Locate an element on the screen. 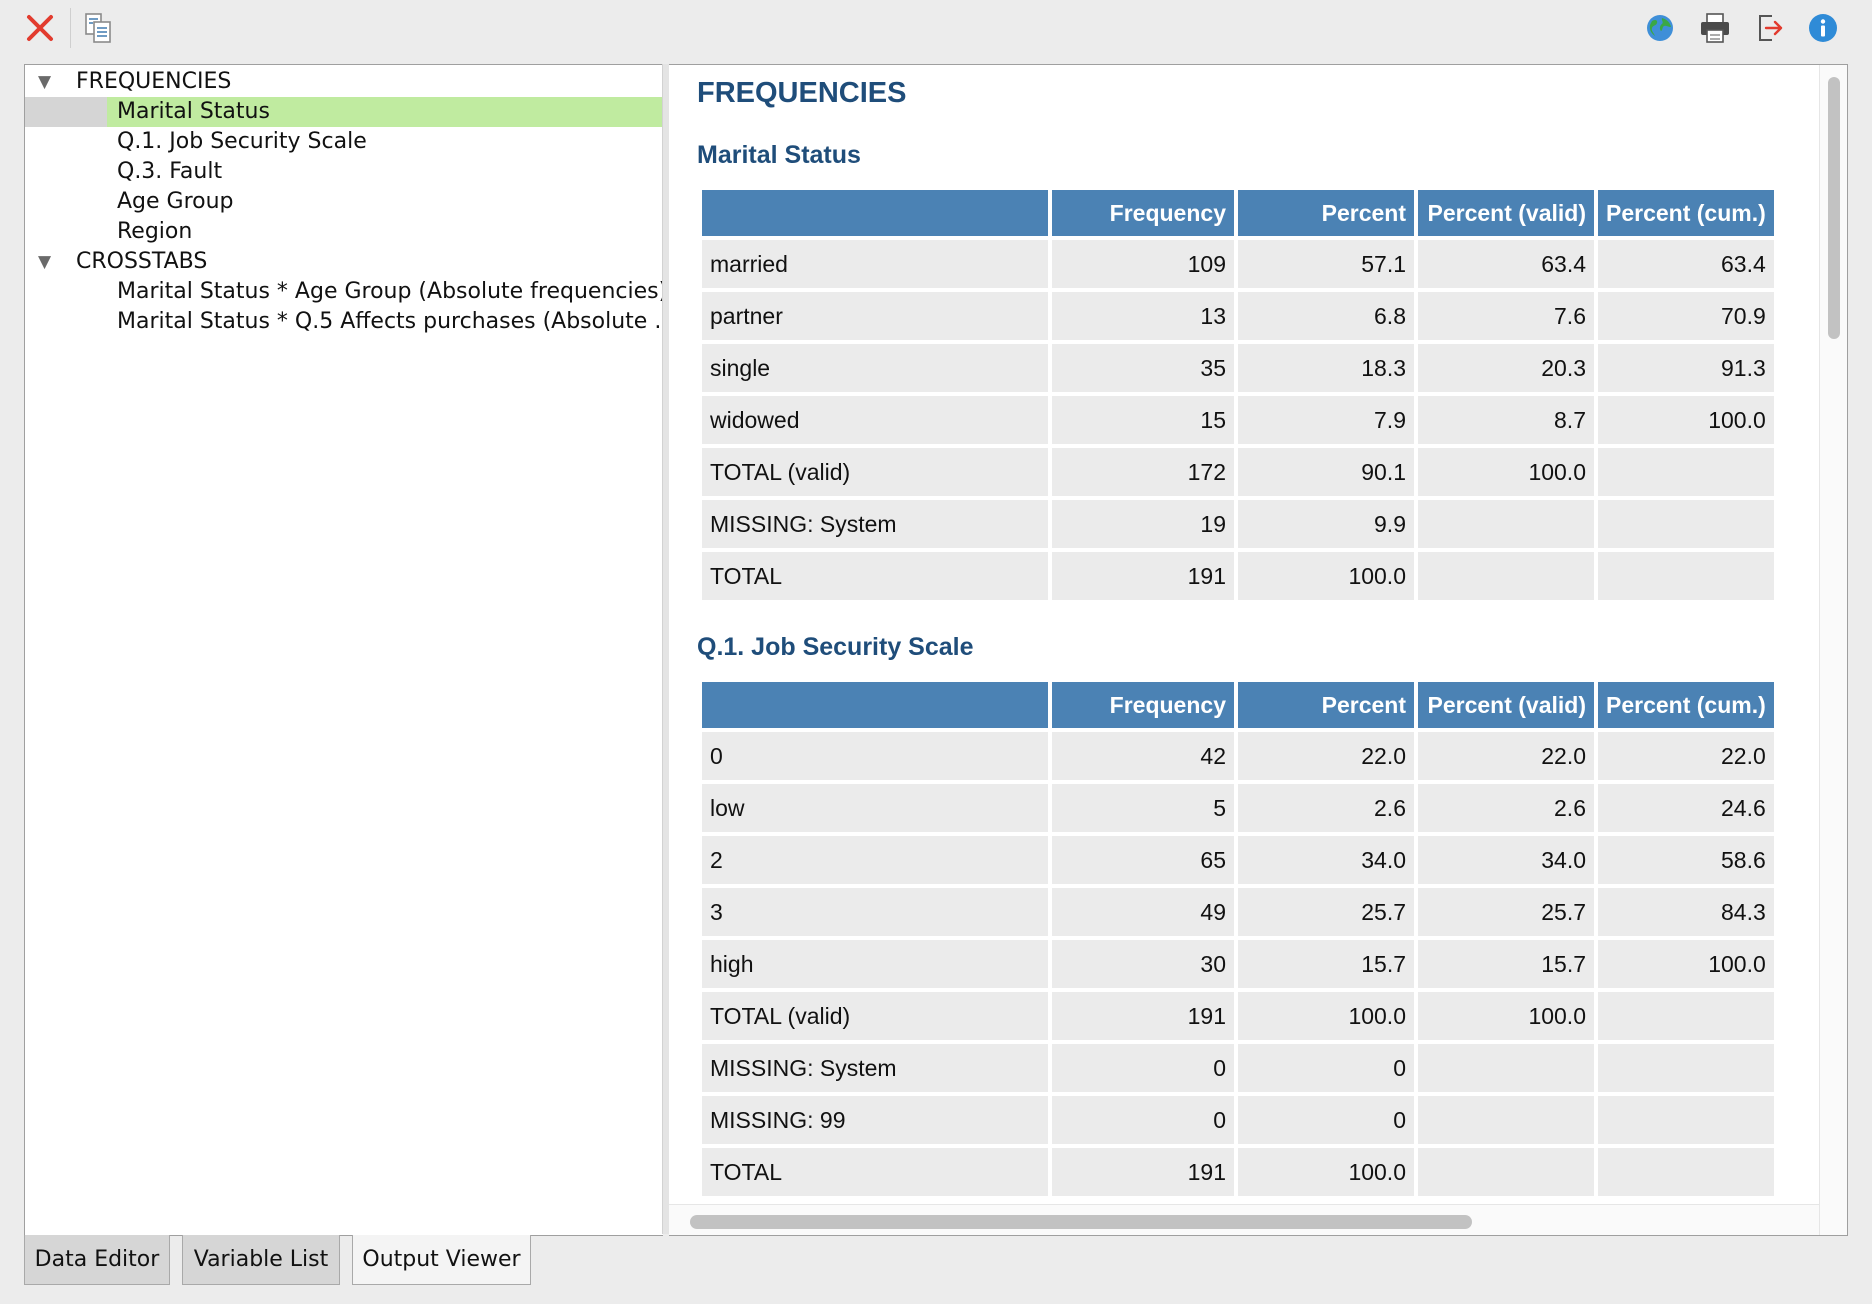 Image resolution: width=1872 pixels, height=1304 pixels. row-label: partner is located at coordinates (875, 316).